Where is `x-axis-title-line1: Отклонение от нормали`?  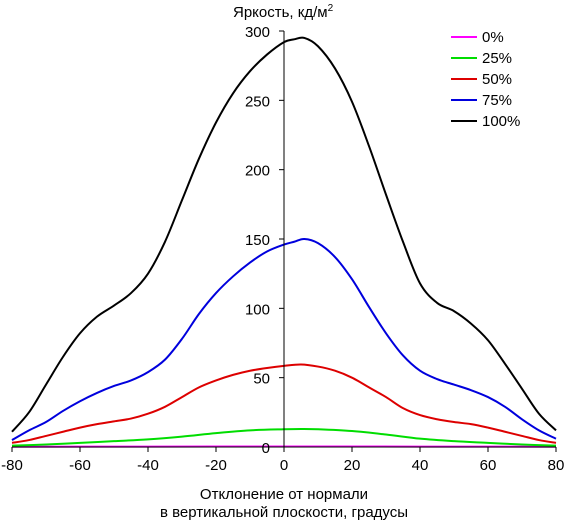
x-axis-title-line1: Отклонение от нормали is located at coordinates (284, 494).